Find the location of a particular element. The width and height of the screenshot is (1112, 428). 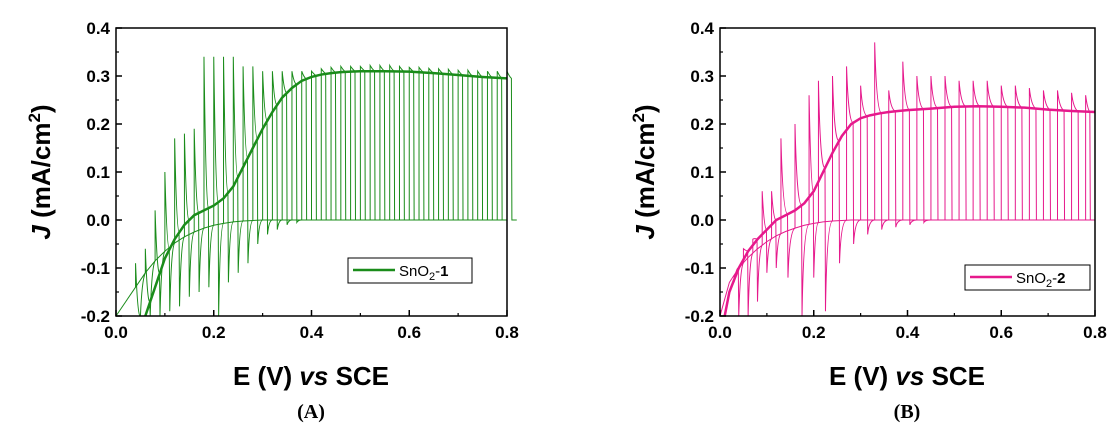

y-tick-label-b: -0.2 is located at coordinates (699, 316).